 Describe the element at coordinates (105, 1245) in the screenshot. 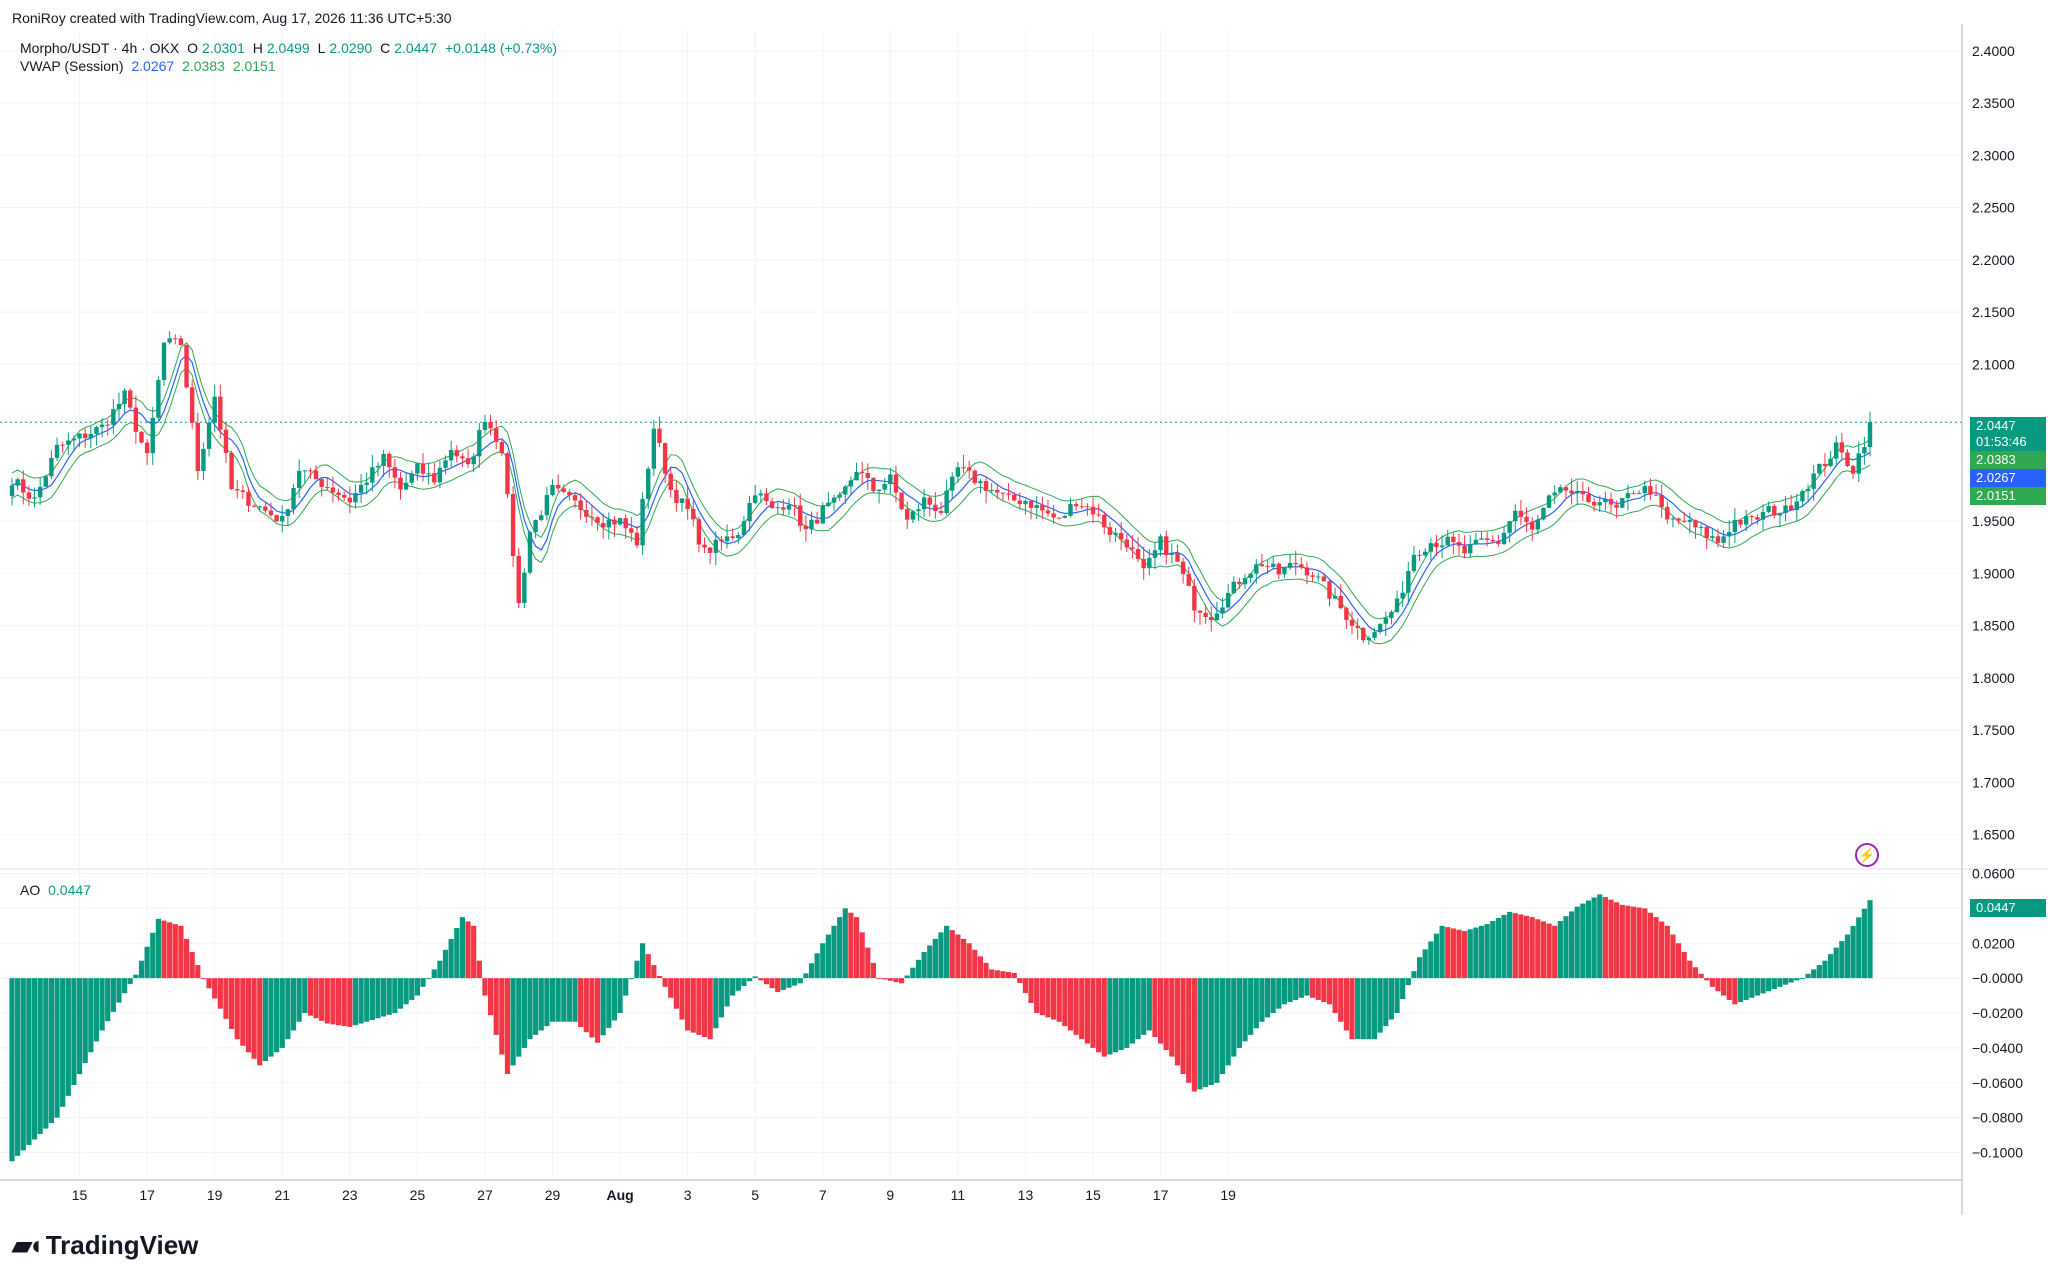

I see `tradingview-logo: ▰◖ TradingView` at that location.